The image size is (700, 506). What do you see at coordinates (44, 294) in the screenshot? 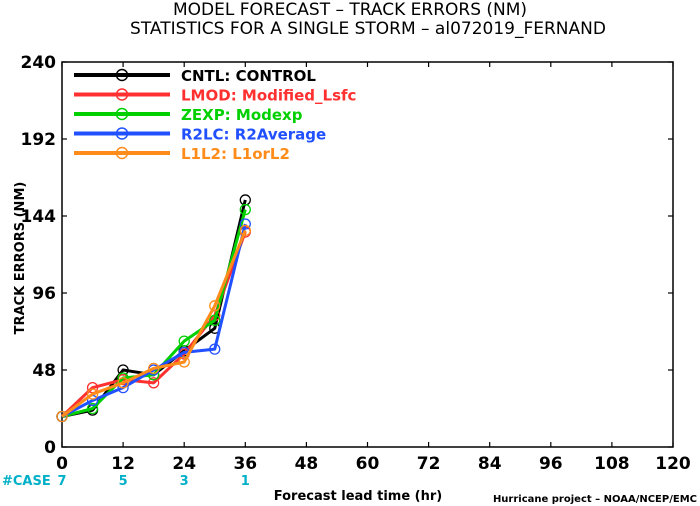
I see `y-tick-label: 96` at bounding box center [44, 294].